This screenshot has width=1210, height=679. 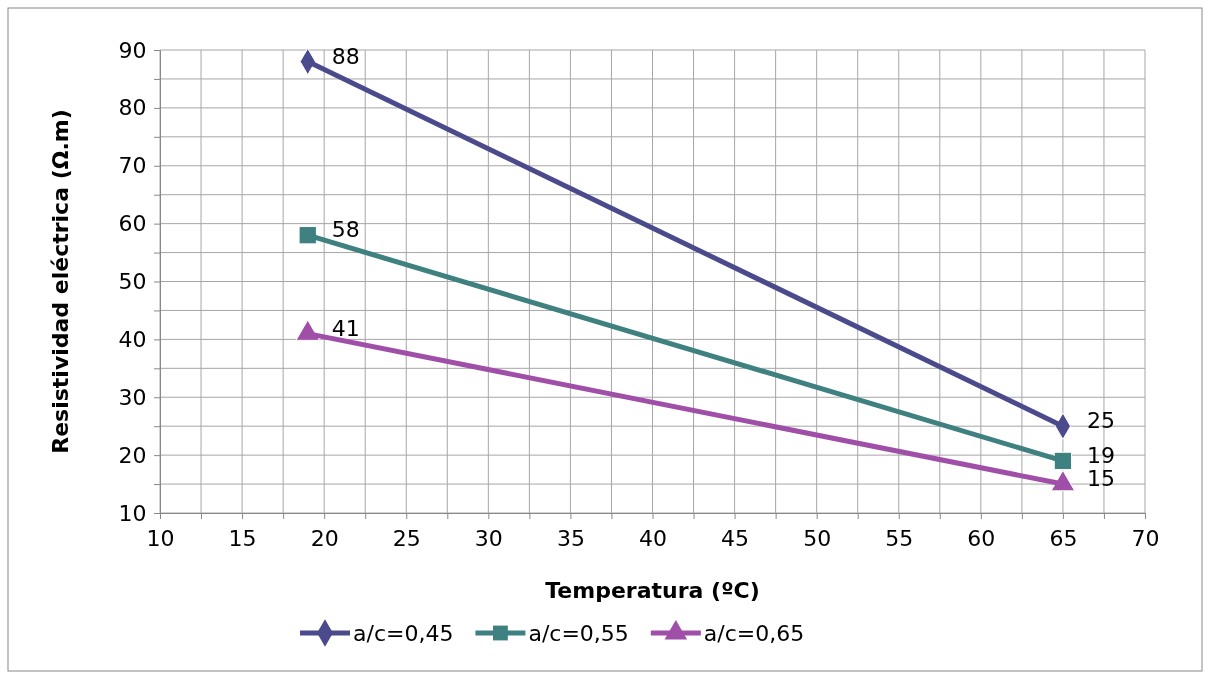 I want to click on x-tick-label: 15, so click(x=242, y=539).